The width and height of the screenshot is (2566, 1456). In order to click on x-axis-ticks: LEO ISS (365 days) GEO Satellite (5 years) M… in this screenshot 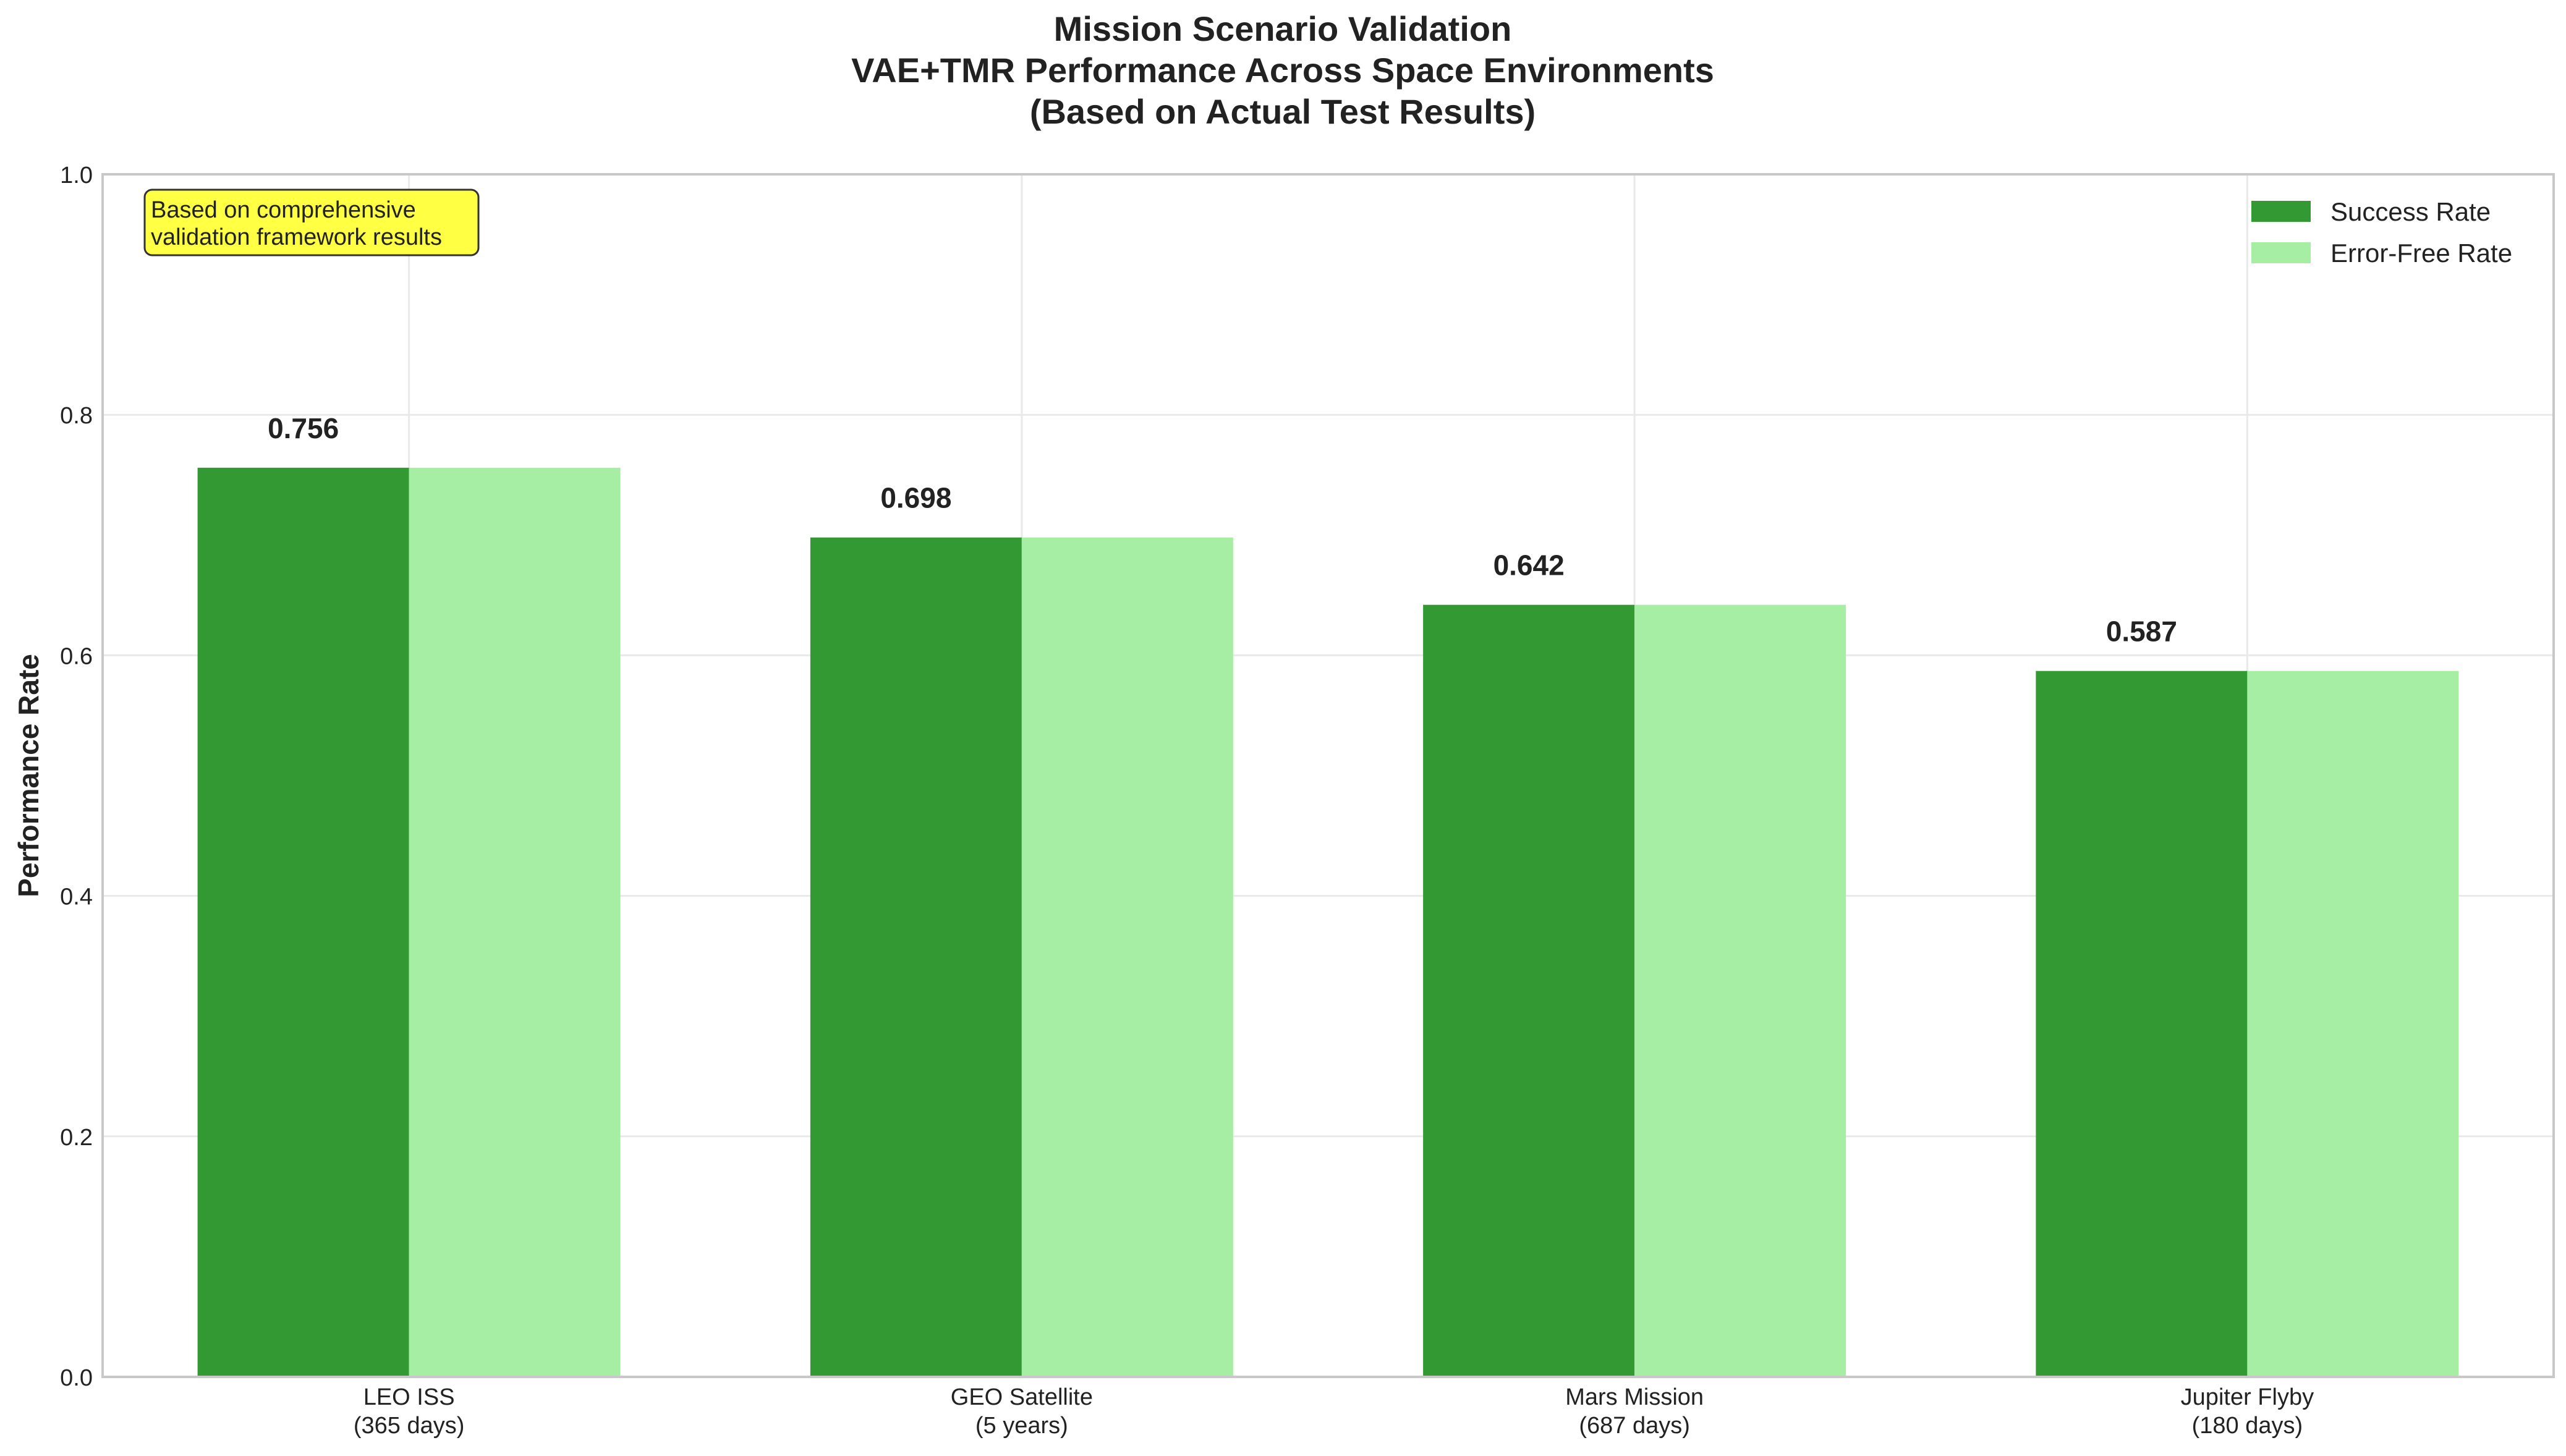, I will do `click(1334, 1411)`.